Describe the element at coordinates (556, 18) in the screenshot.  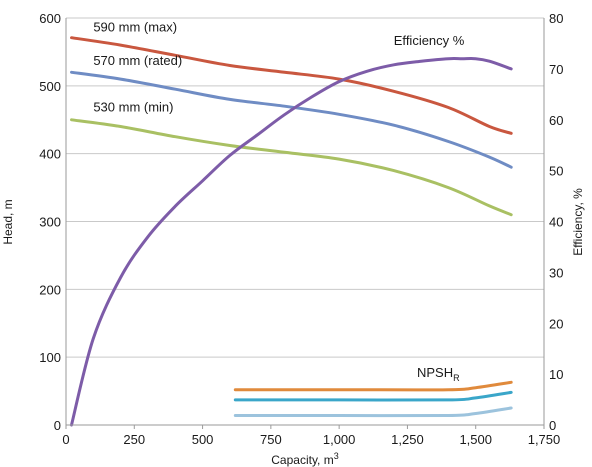
I see `y-right-tick-label: 80` at that location.